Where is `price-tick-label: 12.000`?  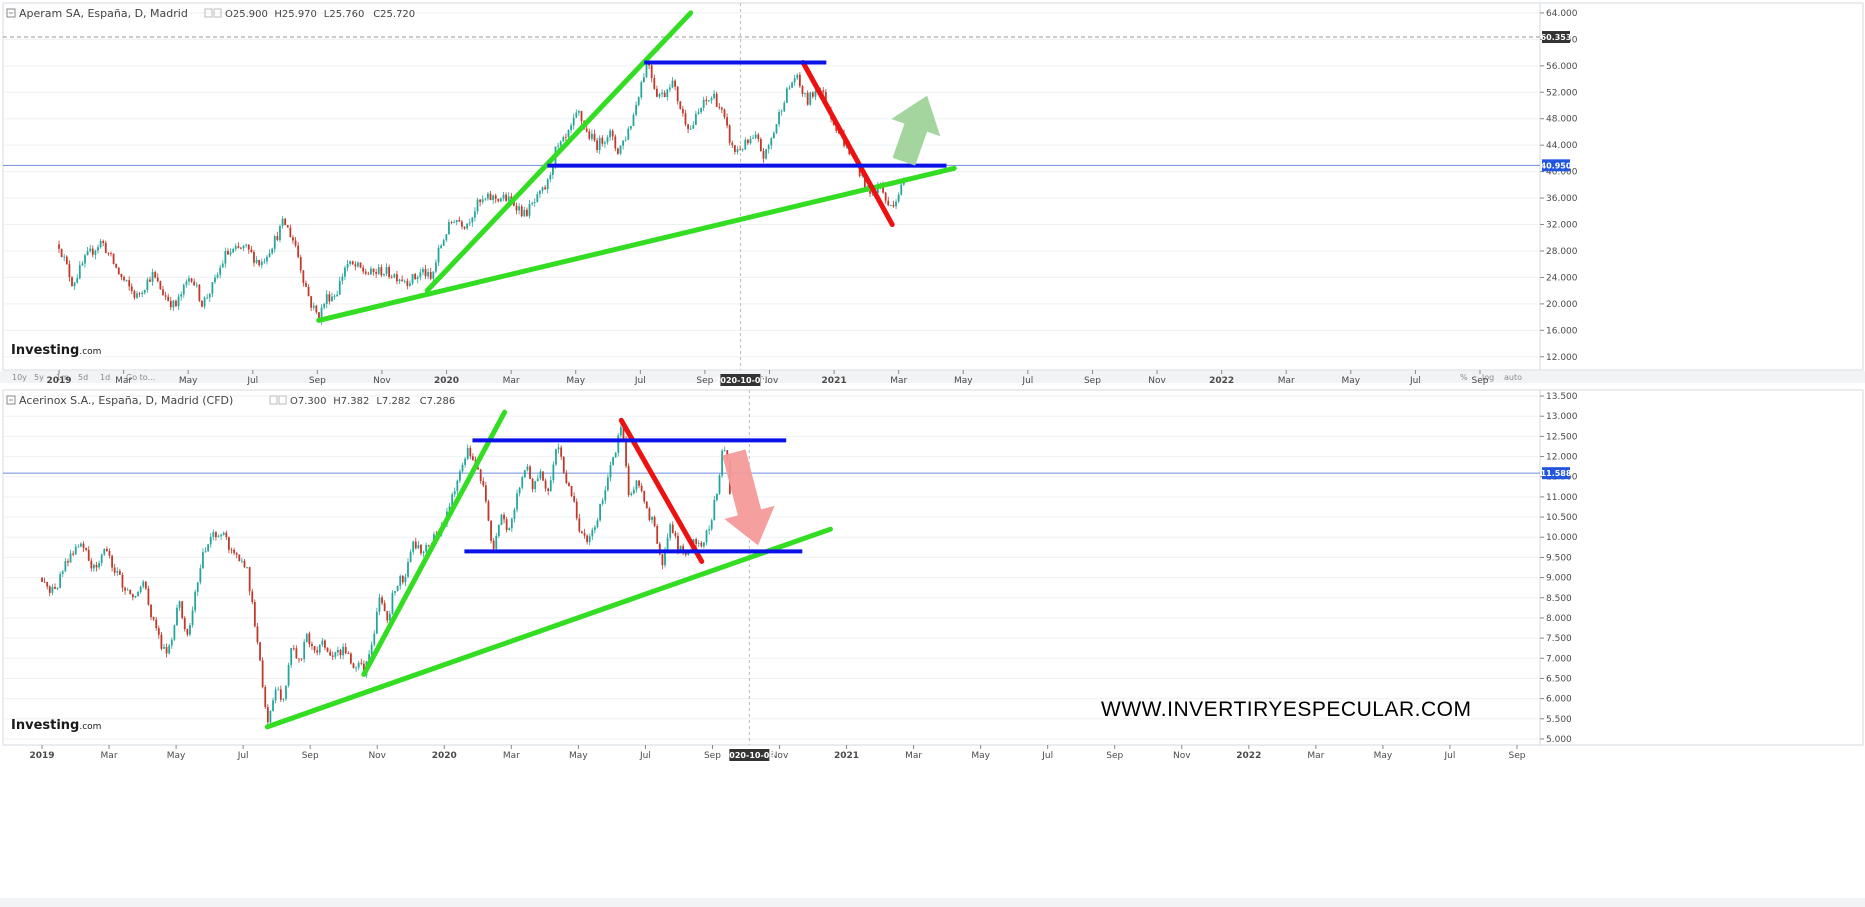 price-tick-label: 12.000 is located at coordinates (1562, 458).